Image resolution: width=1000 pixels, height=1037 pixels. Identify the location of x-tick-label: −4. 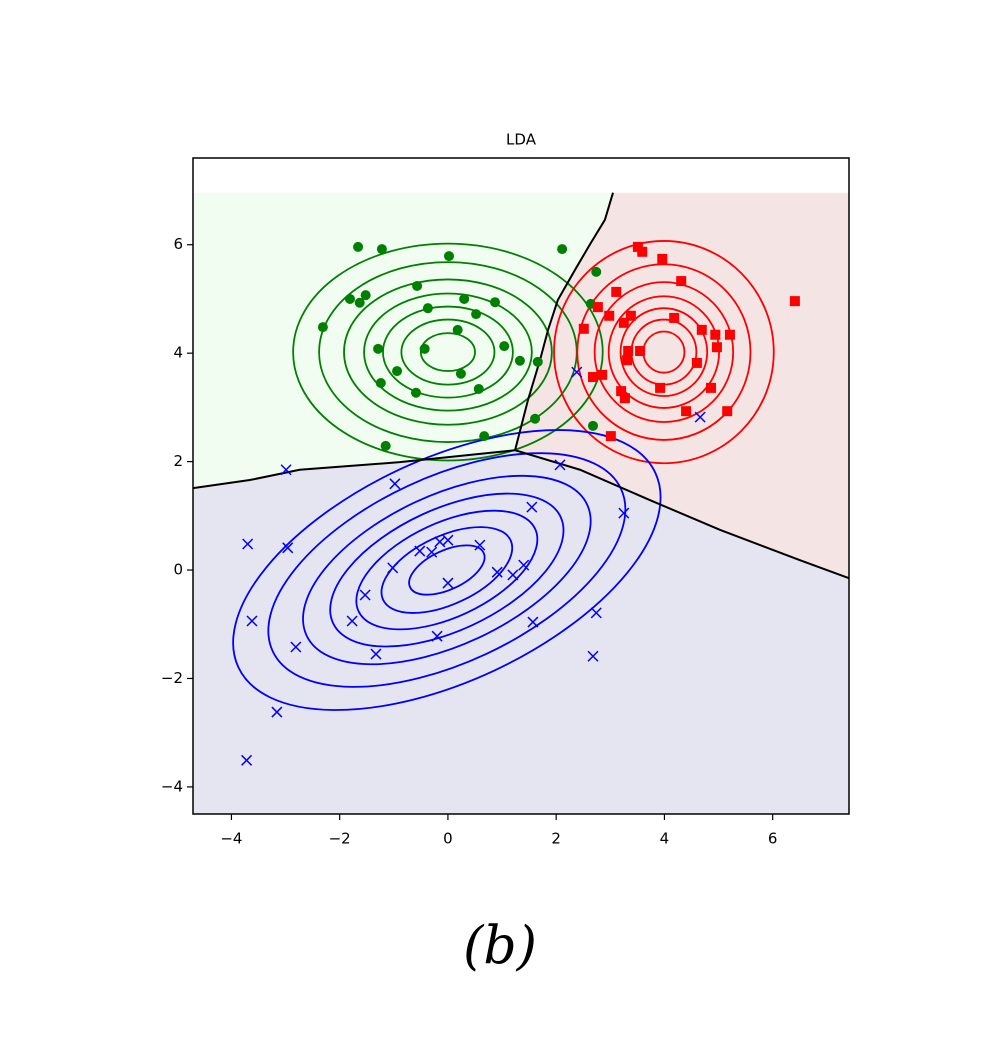
(231, 839).